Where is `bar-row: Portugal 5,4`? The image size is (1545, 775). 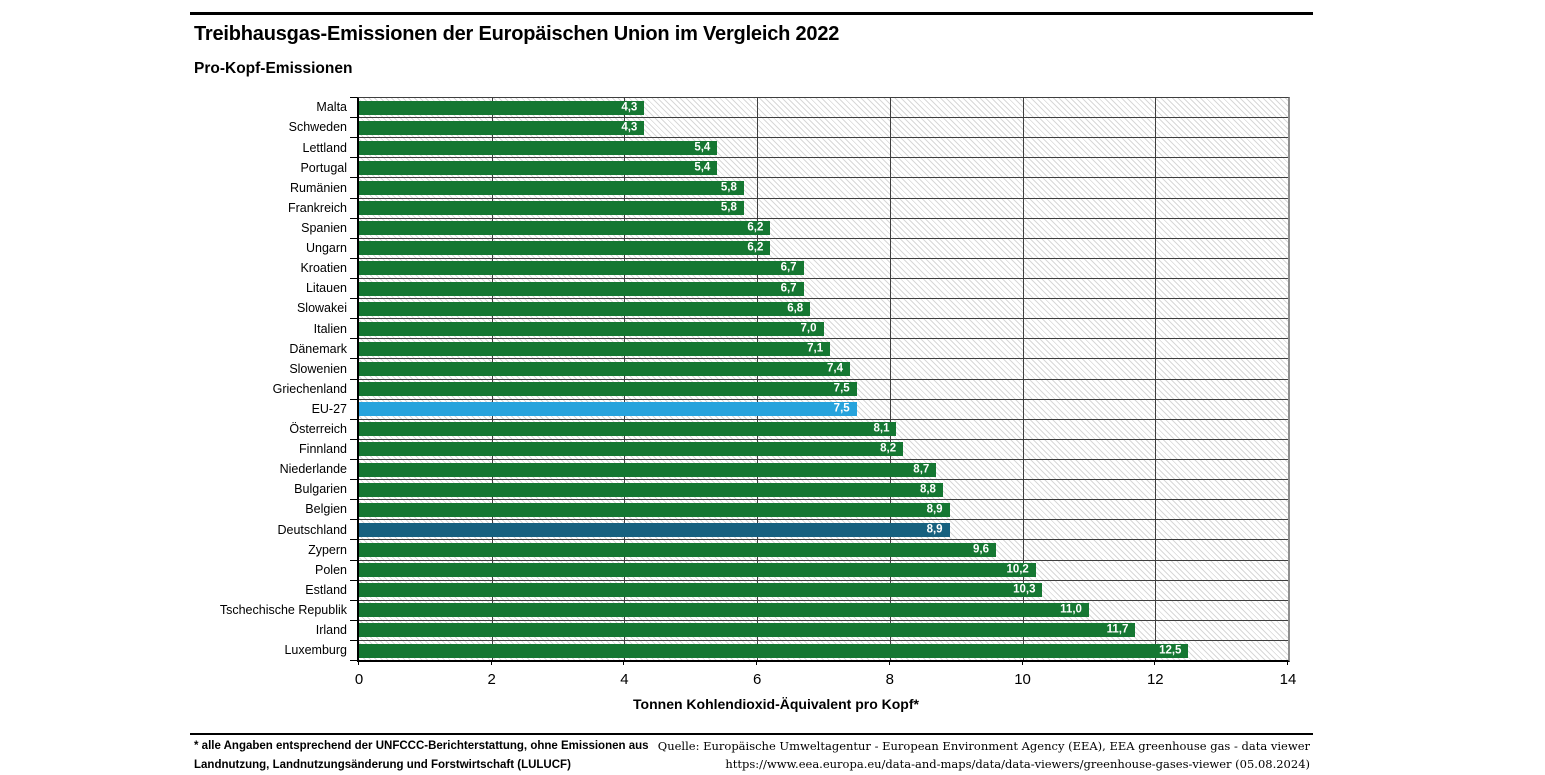 bar-row: Portugal 5,4 is located at coordinates (794, 168).